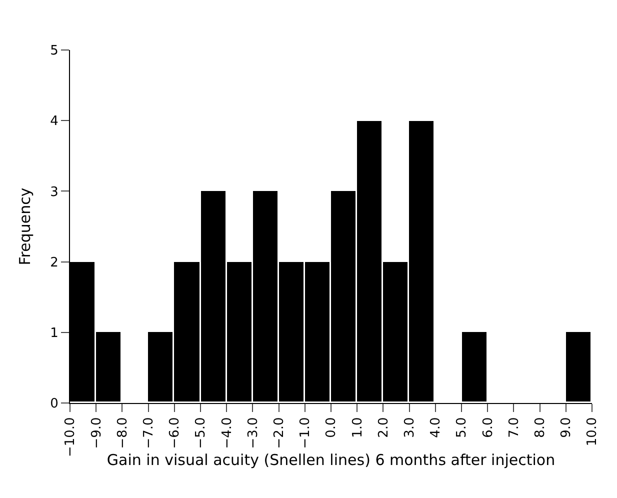 Image resolution: width=617 pixels, height=498 pixels. What do you see at coordinates (540, 427) in the screenshot?
I see `x-tick-label: 8.0` at bounding box center [540, 427].